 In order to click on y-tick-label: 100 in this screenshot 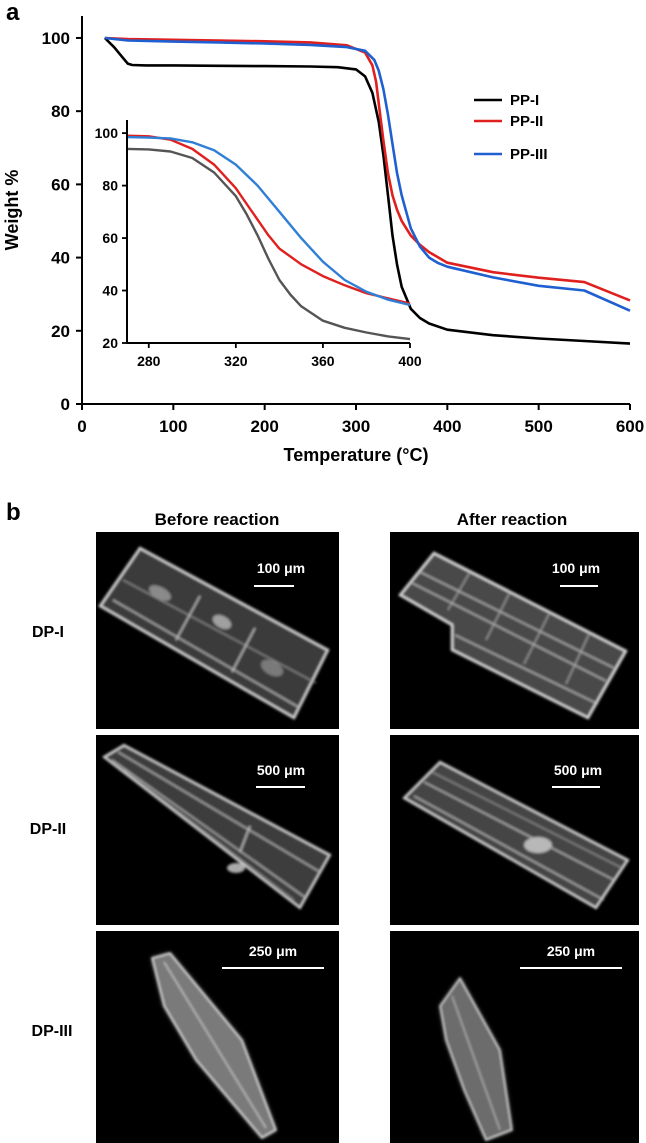, I will do `click(56, 38)`.